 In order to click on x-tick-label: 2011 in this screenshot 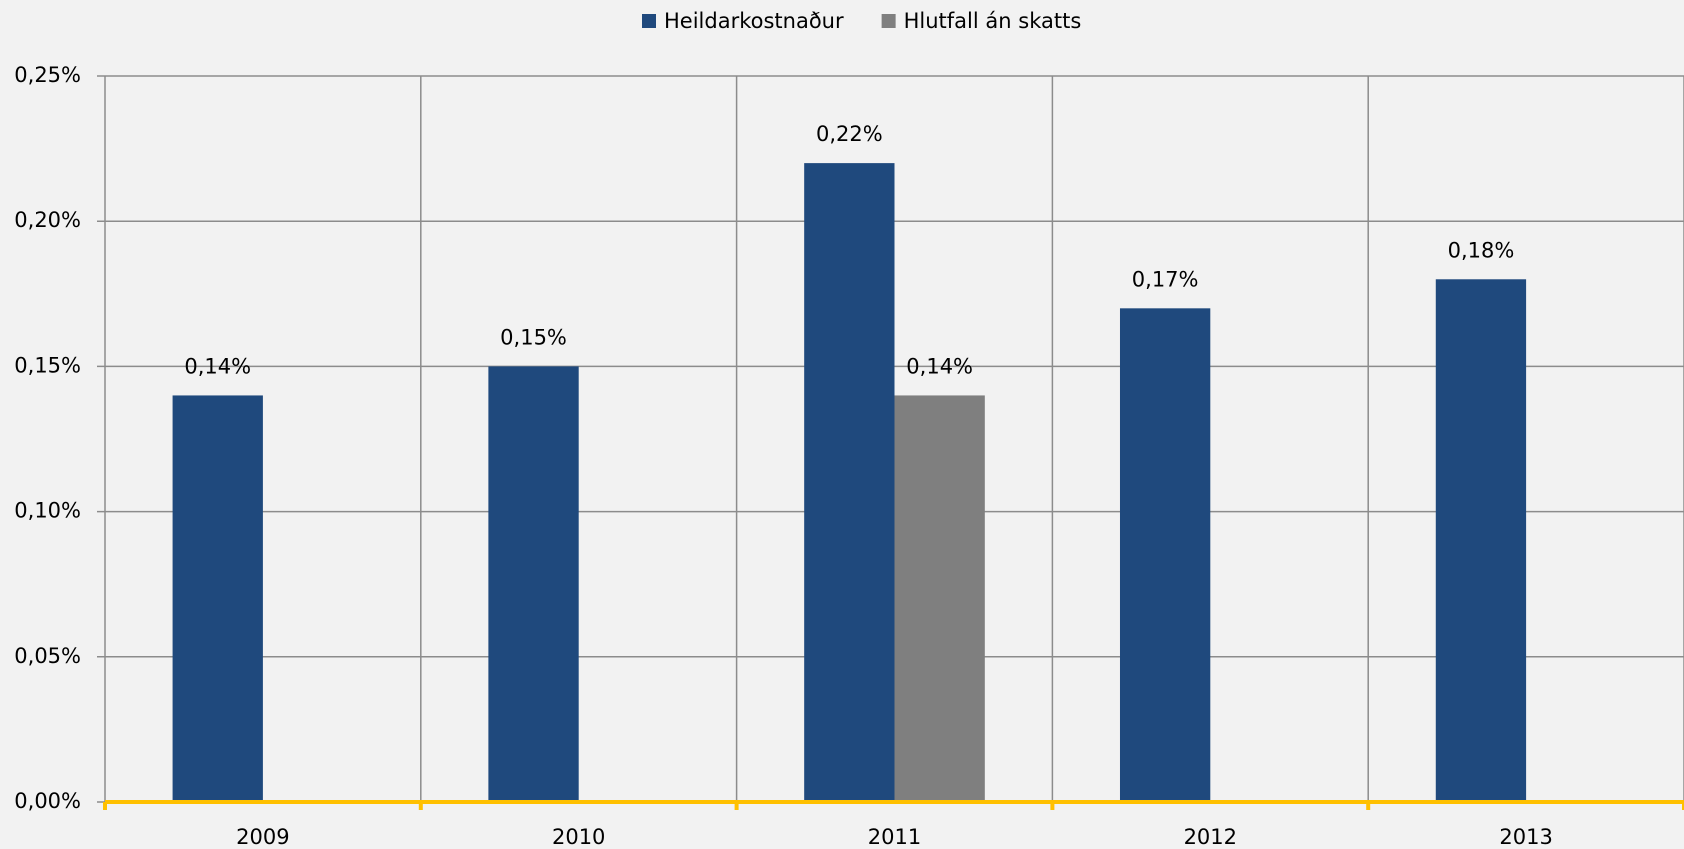, I will do `click(894, 837)`.